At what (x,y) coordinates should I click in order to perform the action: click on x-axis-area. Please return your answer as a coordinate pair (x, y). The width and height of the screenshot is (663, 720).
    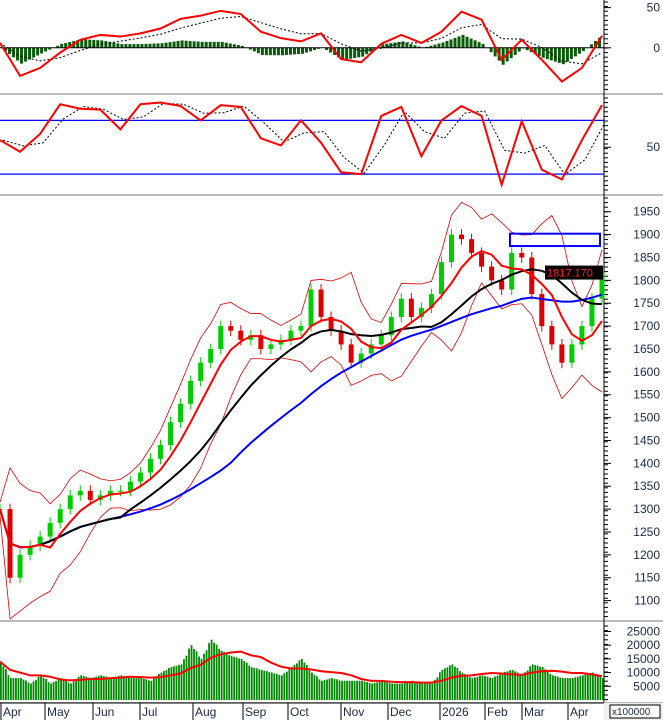
    Looking at the image, I should click on (331, 711).